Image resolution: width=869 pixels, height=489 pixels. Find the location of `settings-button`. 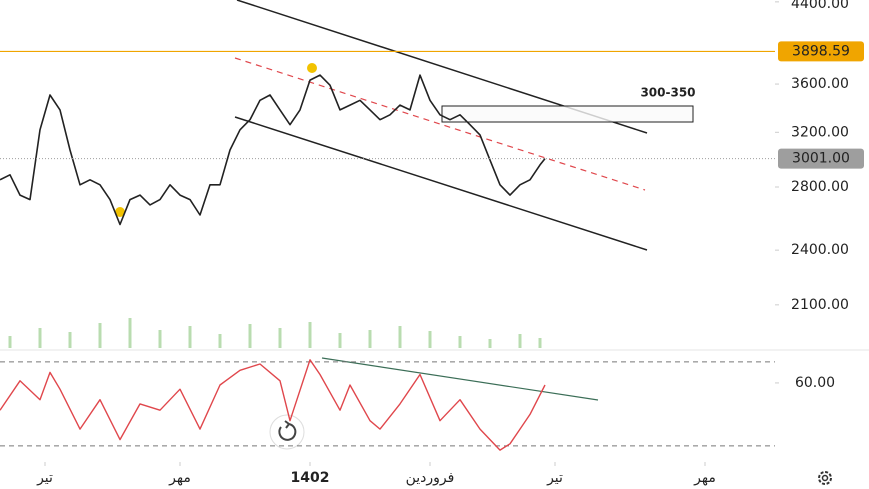

settings-button is located at coordinates (825, 478).